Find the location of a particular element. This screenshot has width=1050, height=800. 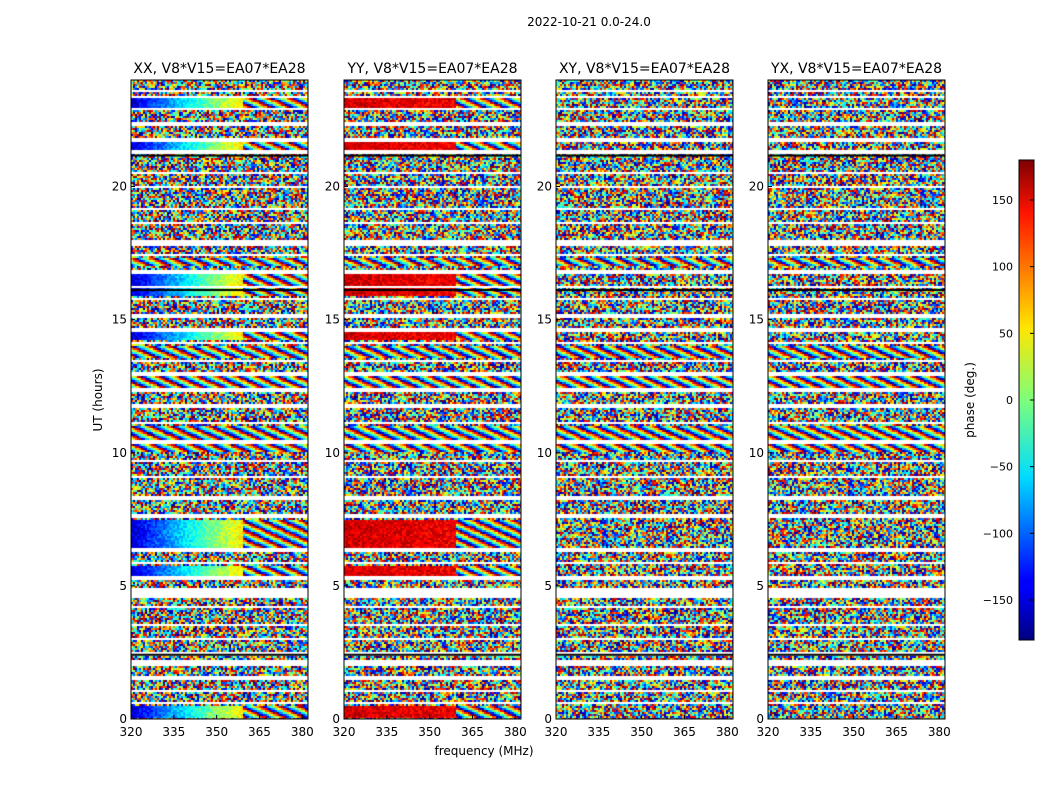

panel-title-xy: XY, V8*V15=EA07*EA28 is located at coordinates (644, 69).